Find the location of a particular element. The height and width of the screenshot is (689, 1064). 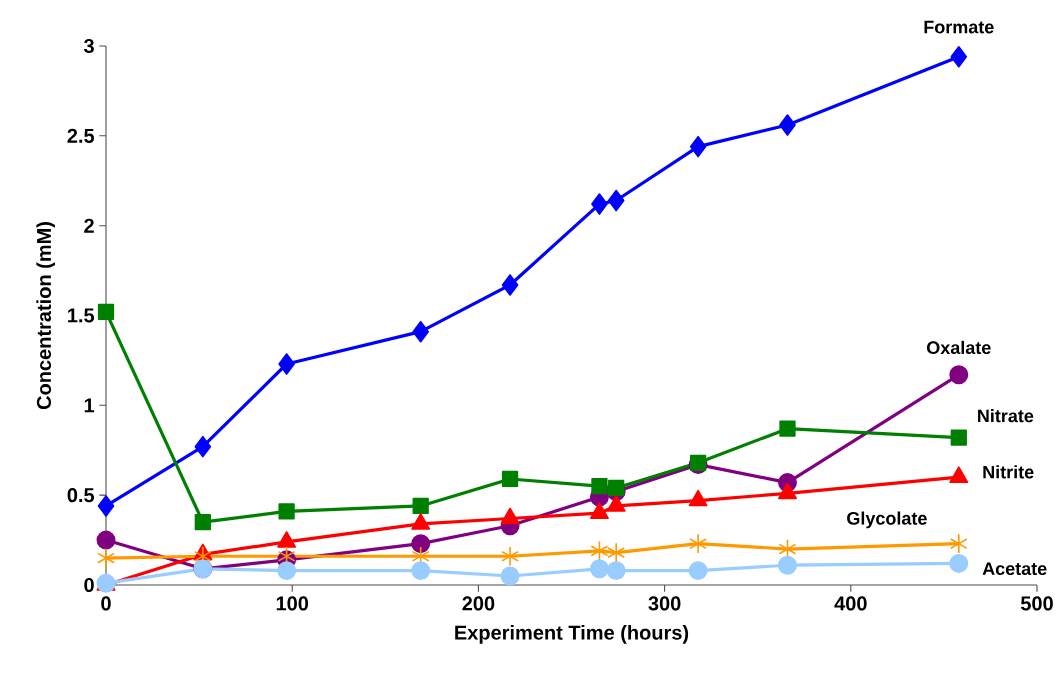

series-label: Glycolate is located at coordinates (887, 520).